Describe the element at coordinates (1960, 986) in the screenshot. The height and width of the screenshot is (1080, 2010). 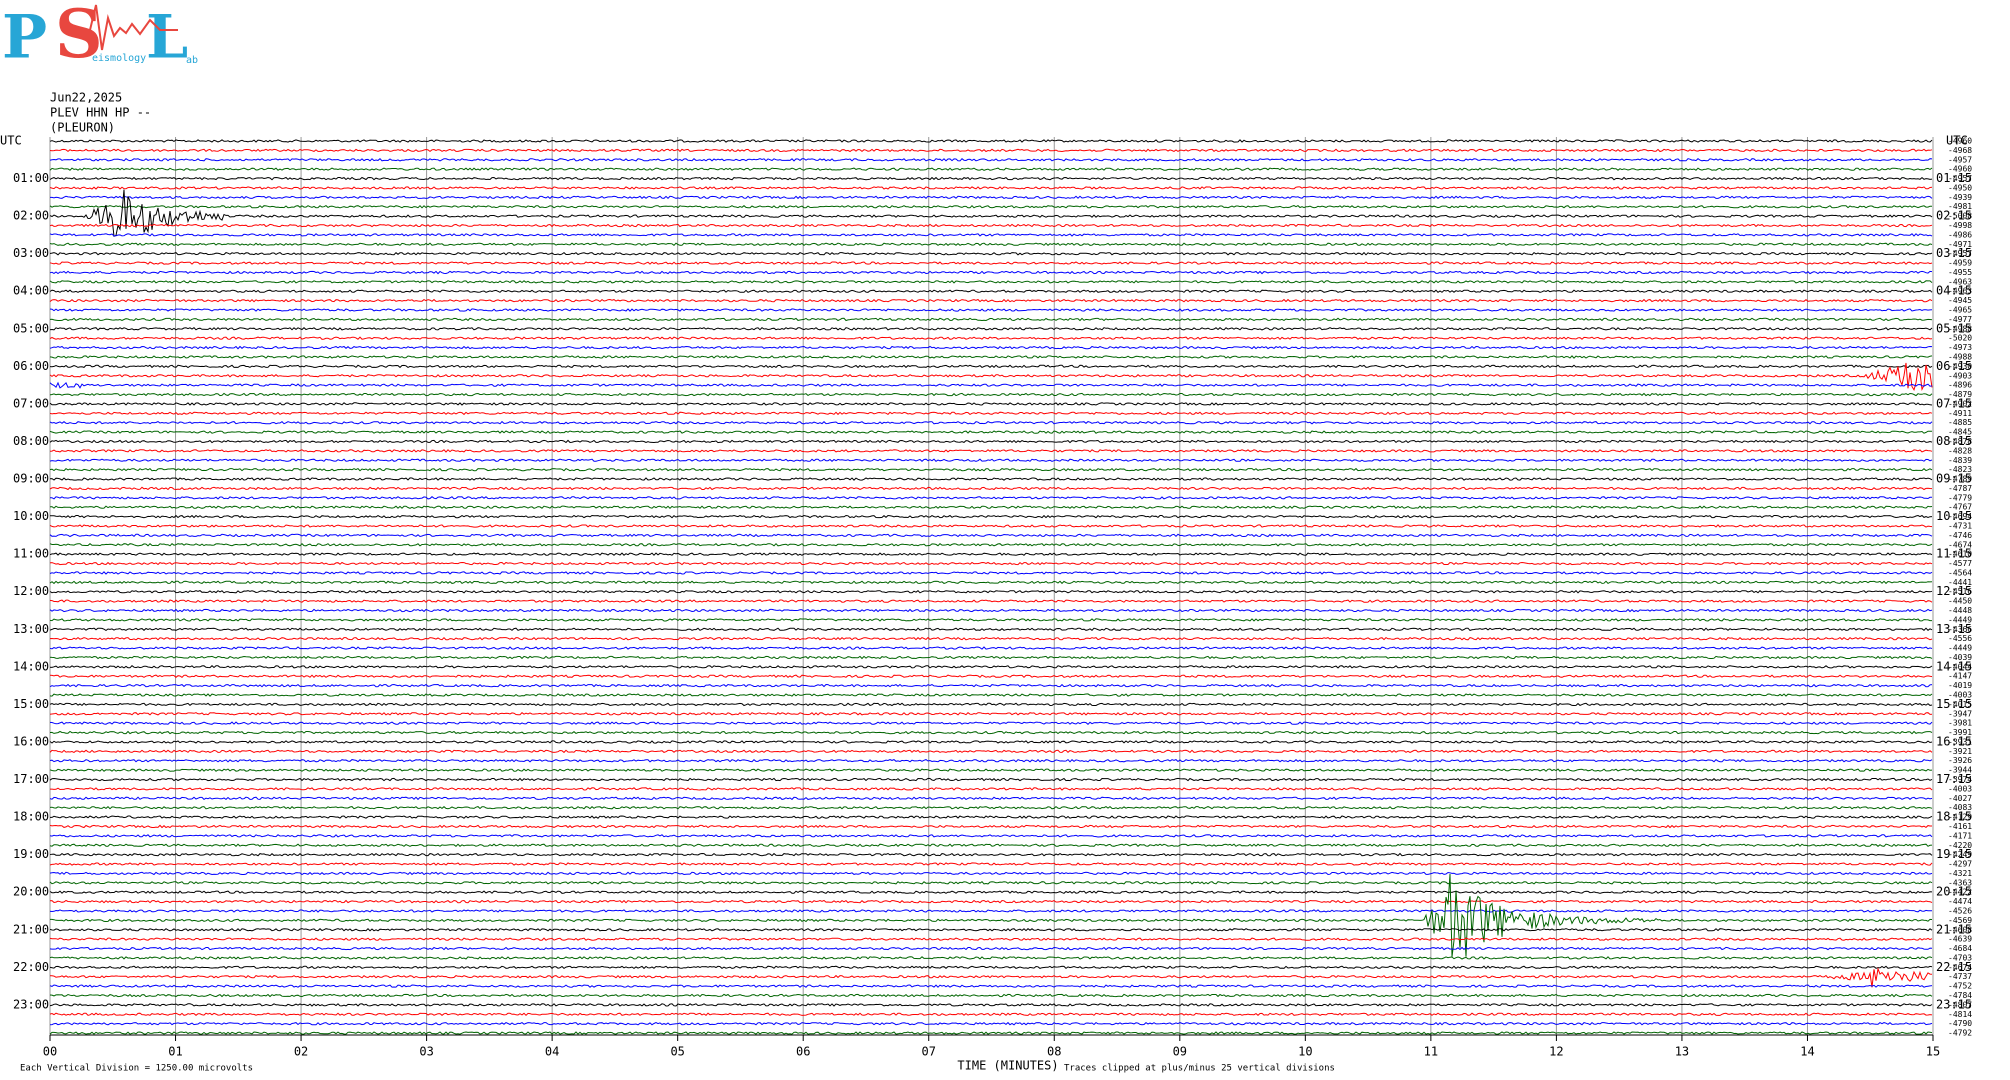
I see `offset-label: -4752` at that location.